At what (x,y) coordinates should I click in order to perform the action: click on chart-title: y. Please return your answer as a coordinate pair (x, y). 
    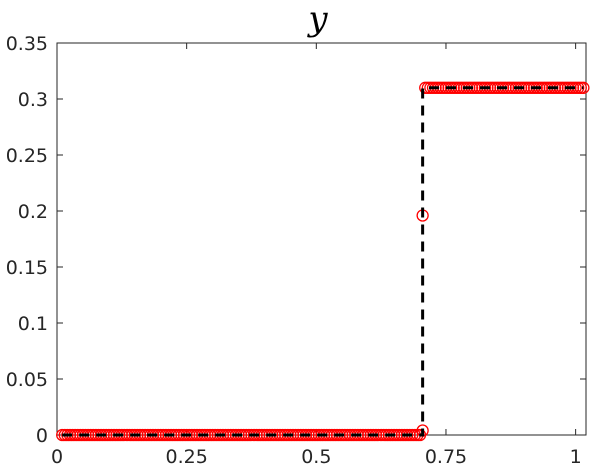
    Looking at the image, I should click on (317, 19).